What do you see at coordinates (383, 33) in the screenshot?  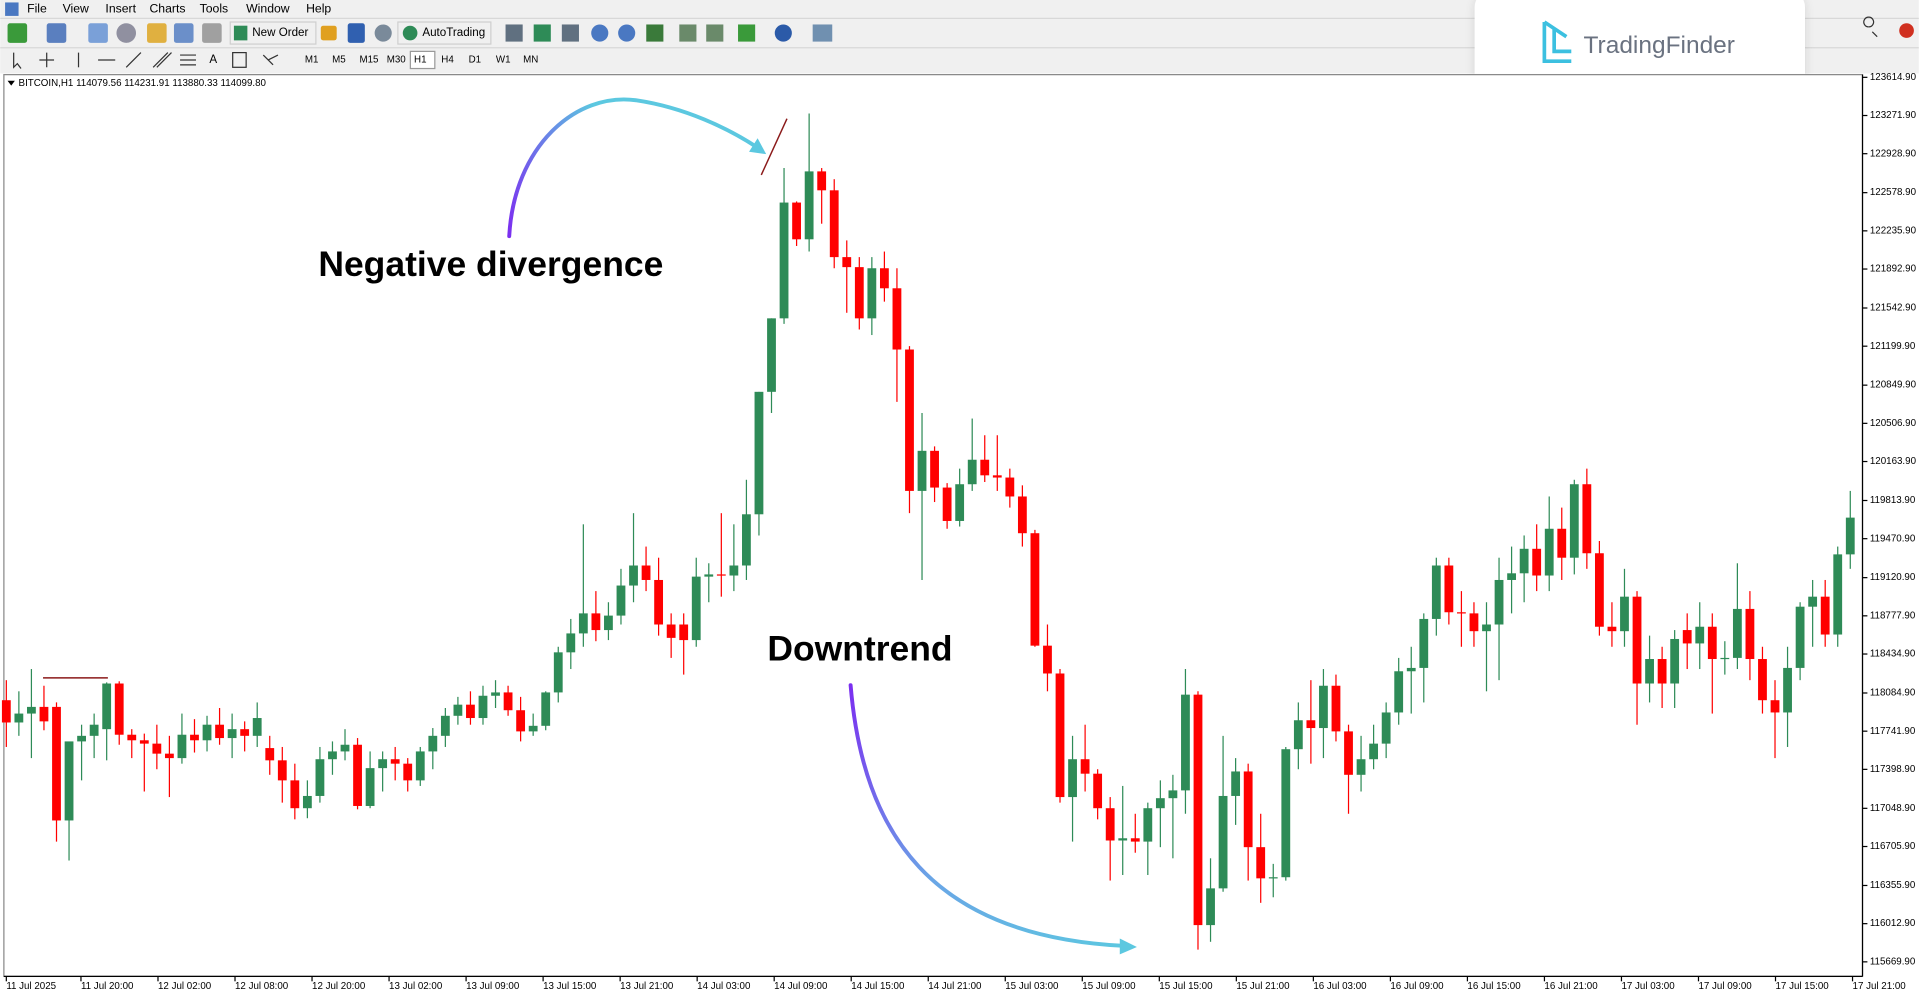 I see `icon-market` at bounding box center [383, 33].